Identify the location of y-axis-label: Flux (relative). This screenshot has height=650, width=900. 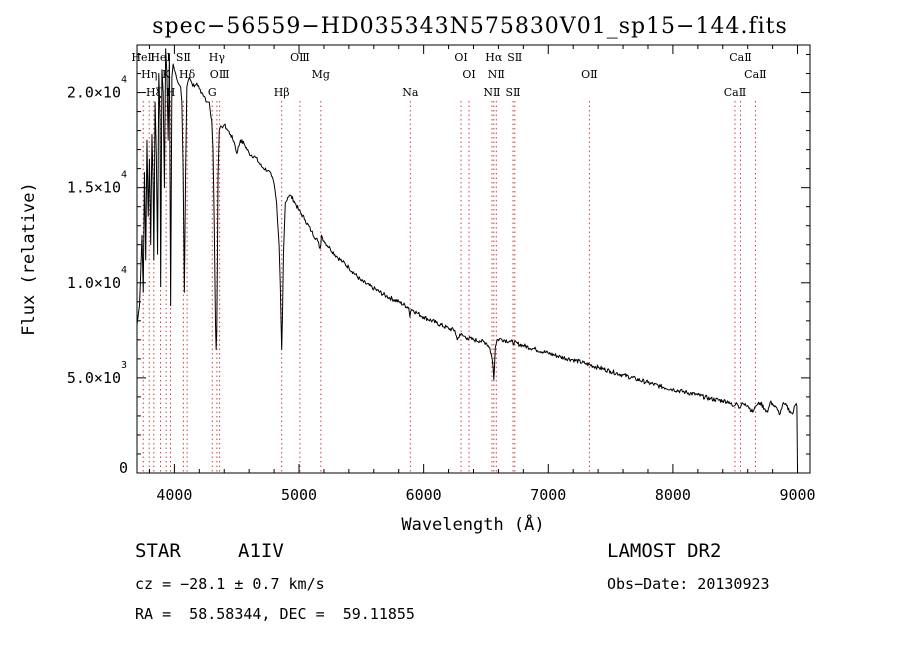
(29, 259).